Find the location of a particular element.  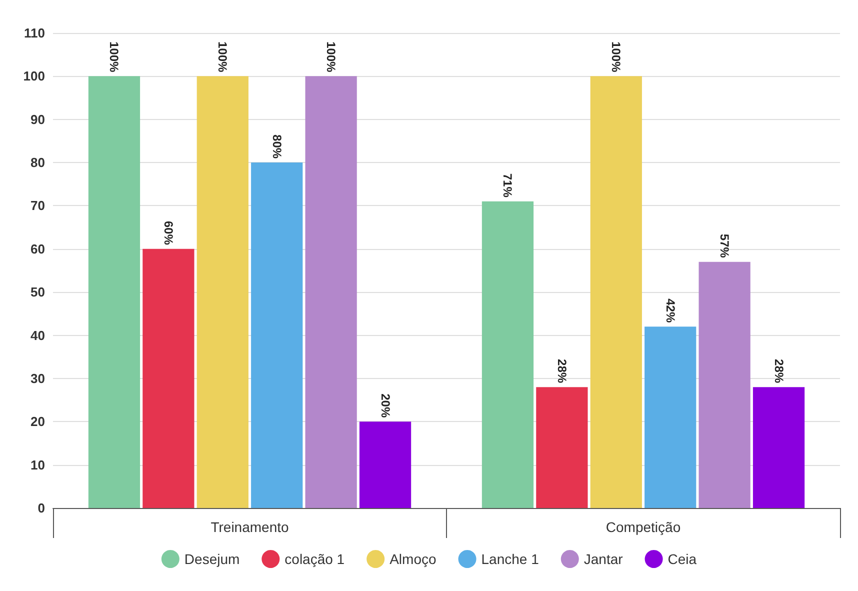

legend-label: Desejum is located at coordinates (212, 559).